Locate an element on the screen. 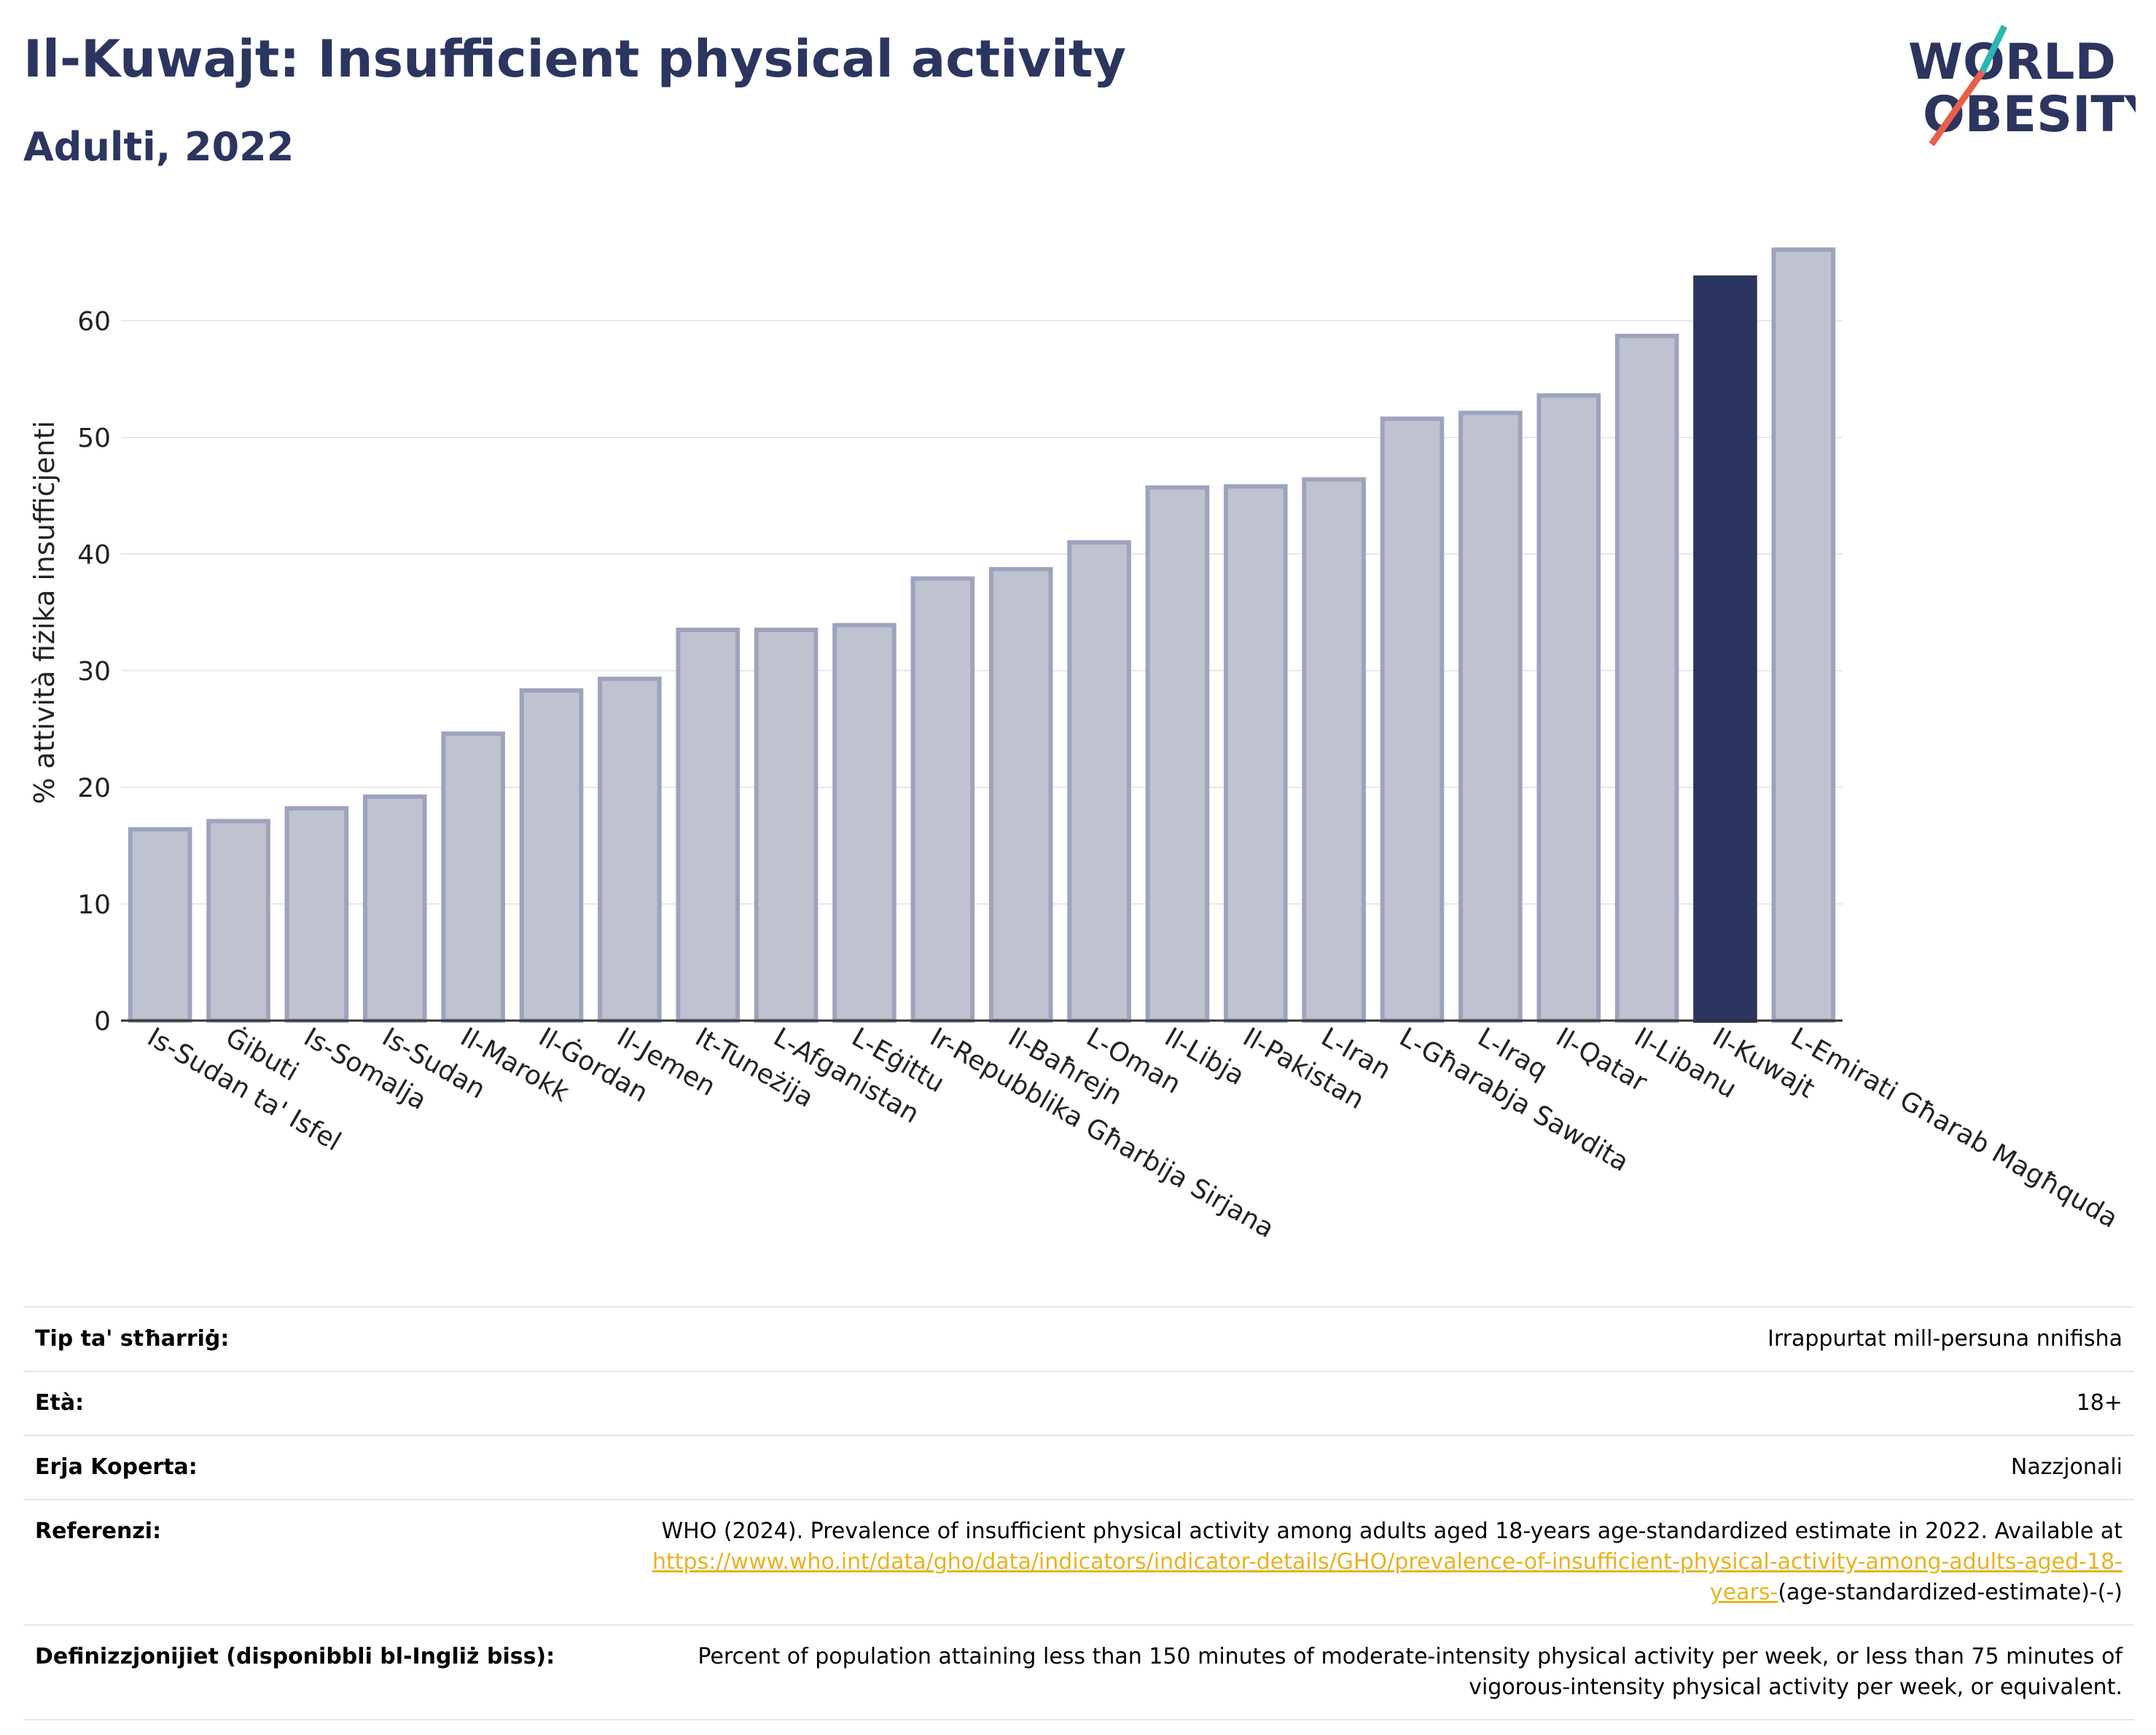 Image resolution: width=2156 pixels, height=1735 pixels. references-label: Referenzi: is located at coordinates (312, 1562).